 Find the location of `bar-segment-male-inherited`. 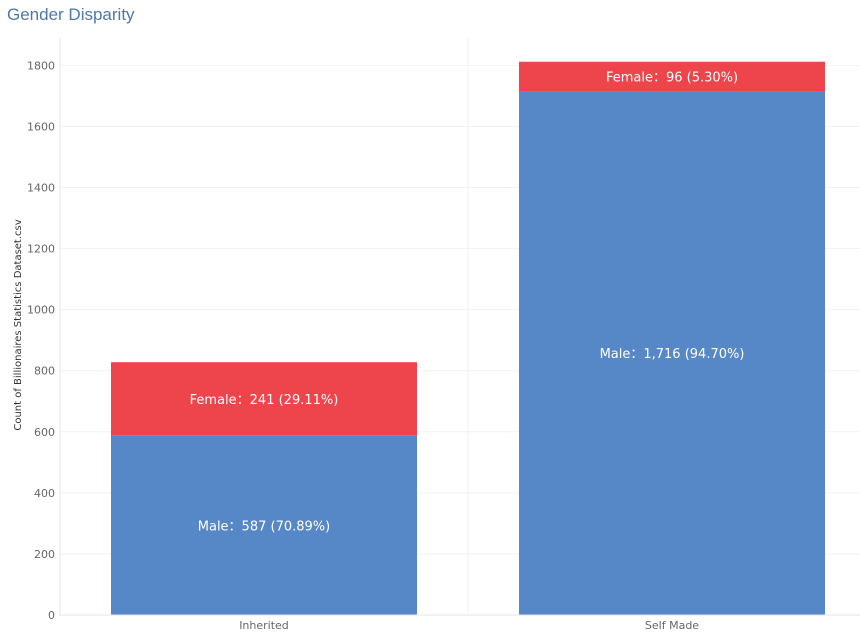

bar-segment-male-inherited is located at coordinates (264, 525).